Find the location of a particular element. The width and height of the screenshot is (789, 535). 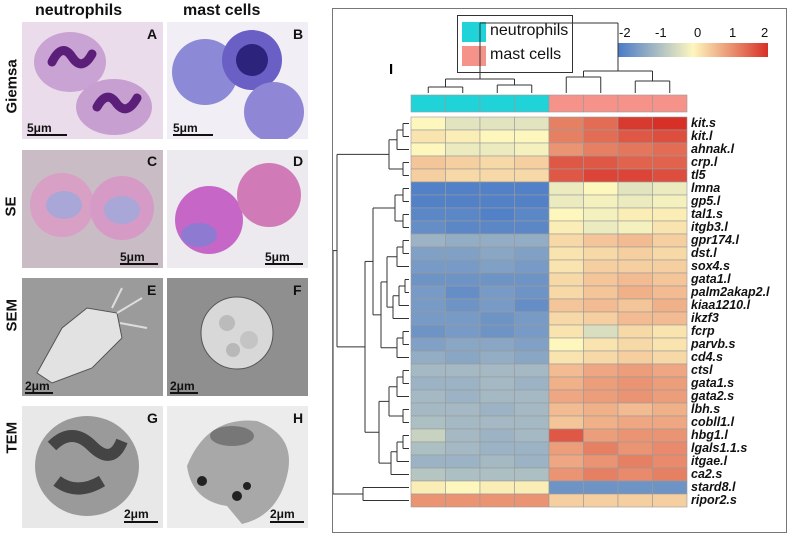

colorbar-tick-4: 1 is located at coordinates (733, 32).